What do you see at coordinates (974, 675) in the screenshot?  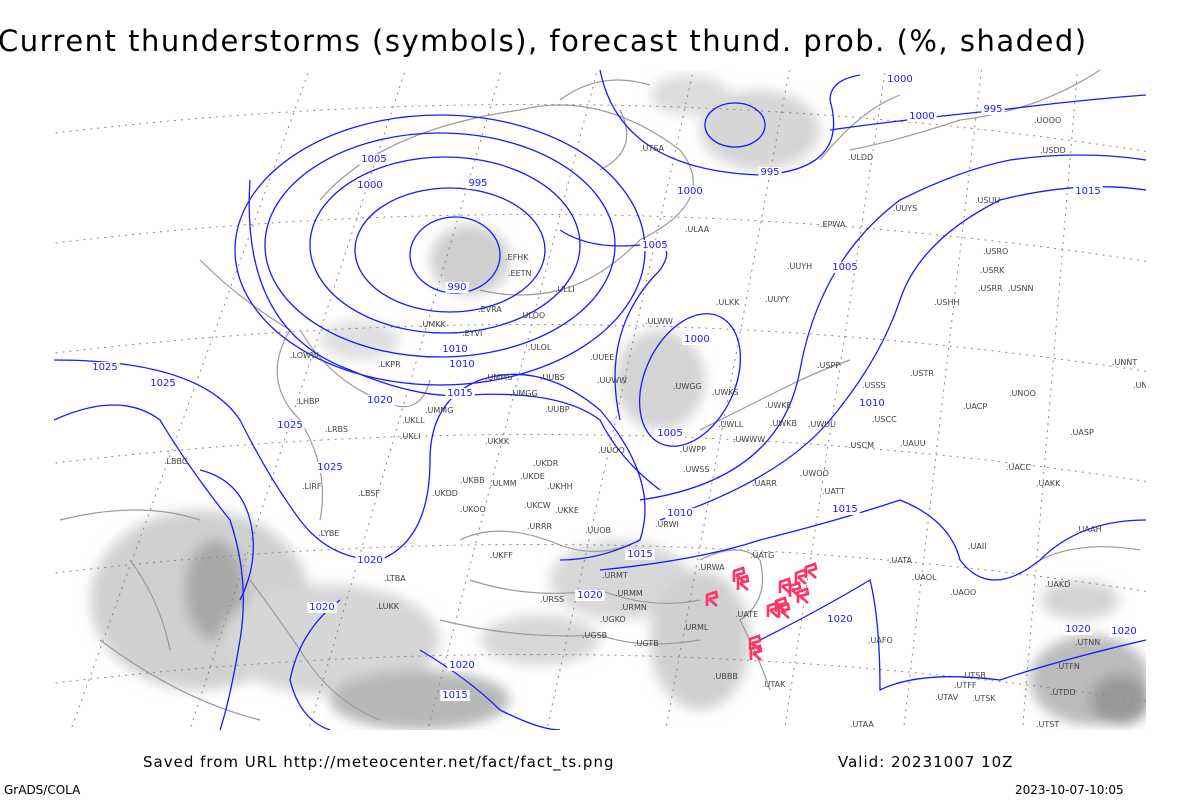 I see `station-label: .UTSB` at bounding box center [974, 675].